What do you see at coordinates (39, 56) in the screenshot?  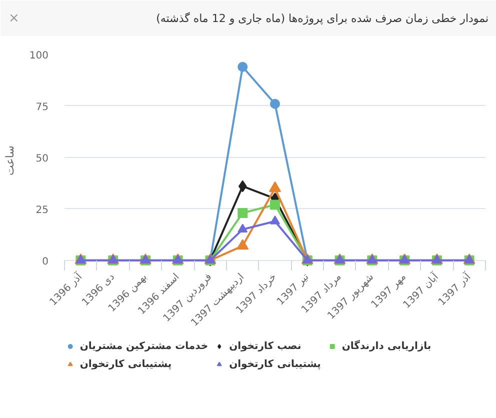 I see `y-tick-label: 100` at bounding box center [39, 56].